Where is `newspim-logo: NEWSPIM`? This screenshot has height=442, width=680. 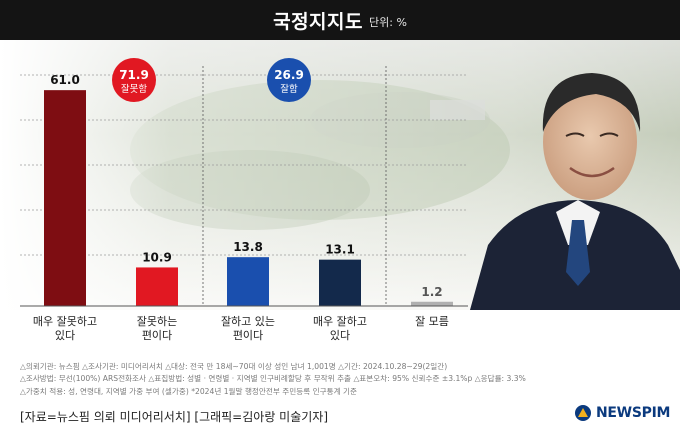 newspim-logo: NEWSPIM is located at coordinates (622, 413).